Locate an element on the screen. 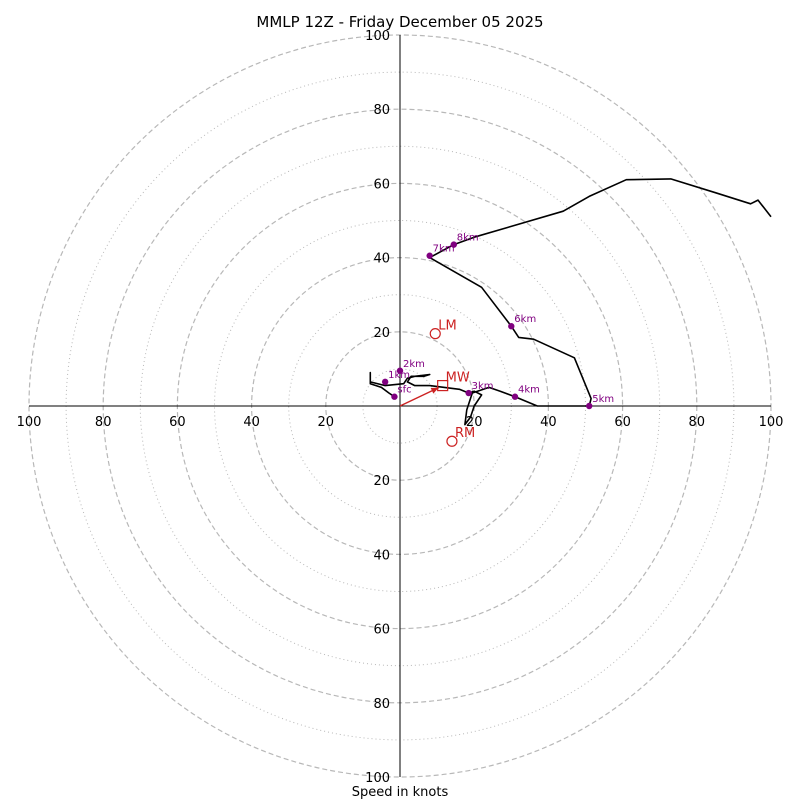  height-marker-label: 3km is located at coordinates (483, 386).